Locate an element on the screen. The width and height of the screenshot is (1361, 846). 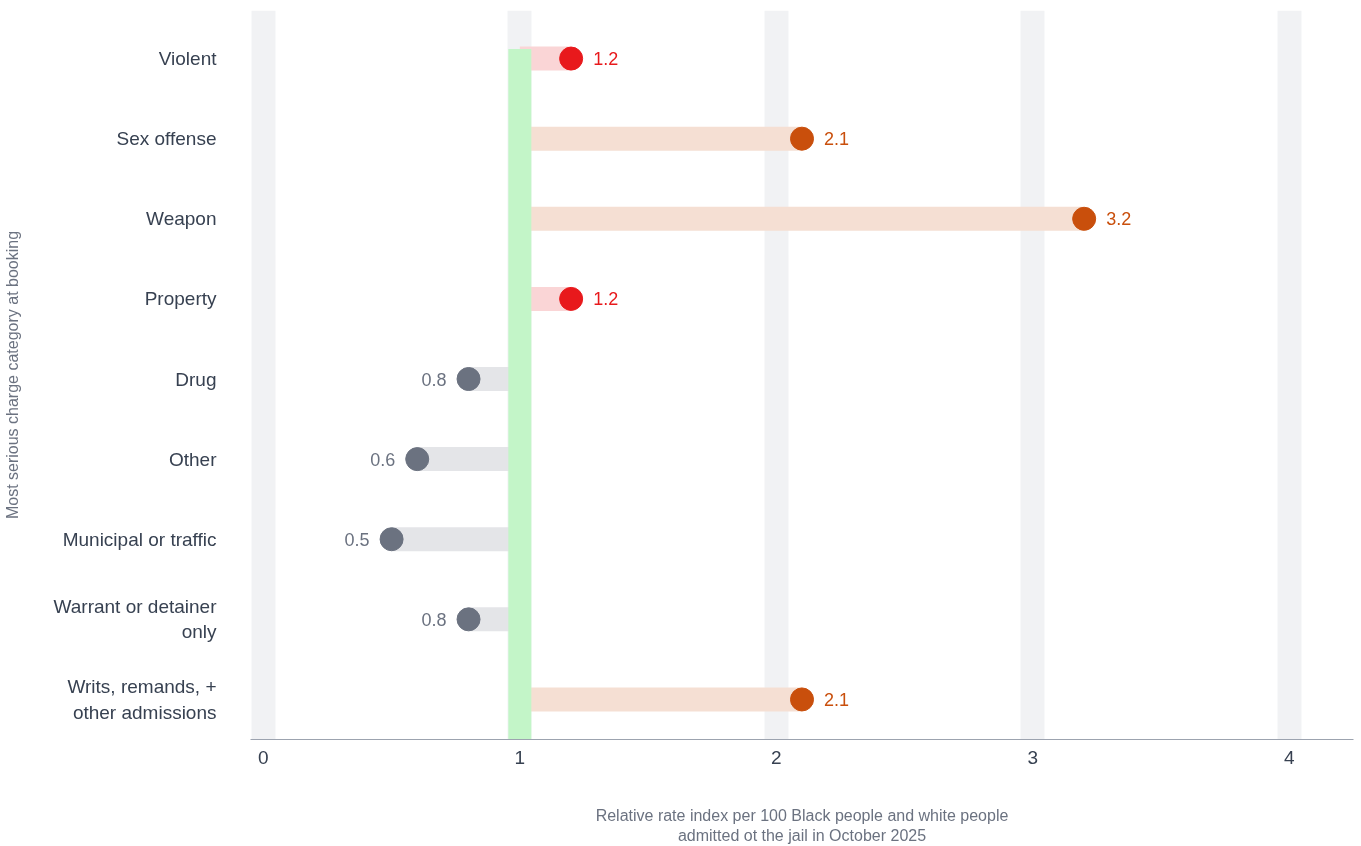
x-axis-title: Relative rate index per 100 Black people and white people admitted ot the jail in October 2025 is located at coordinates (802, 825).